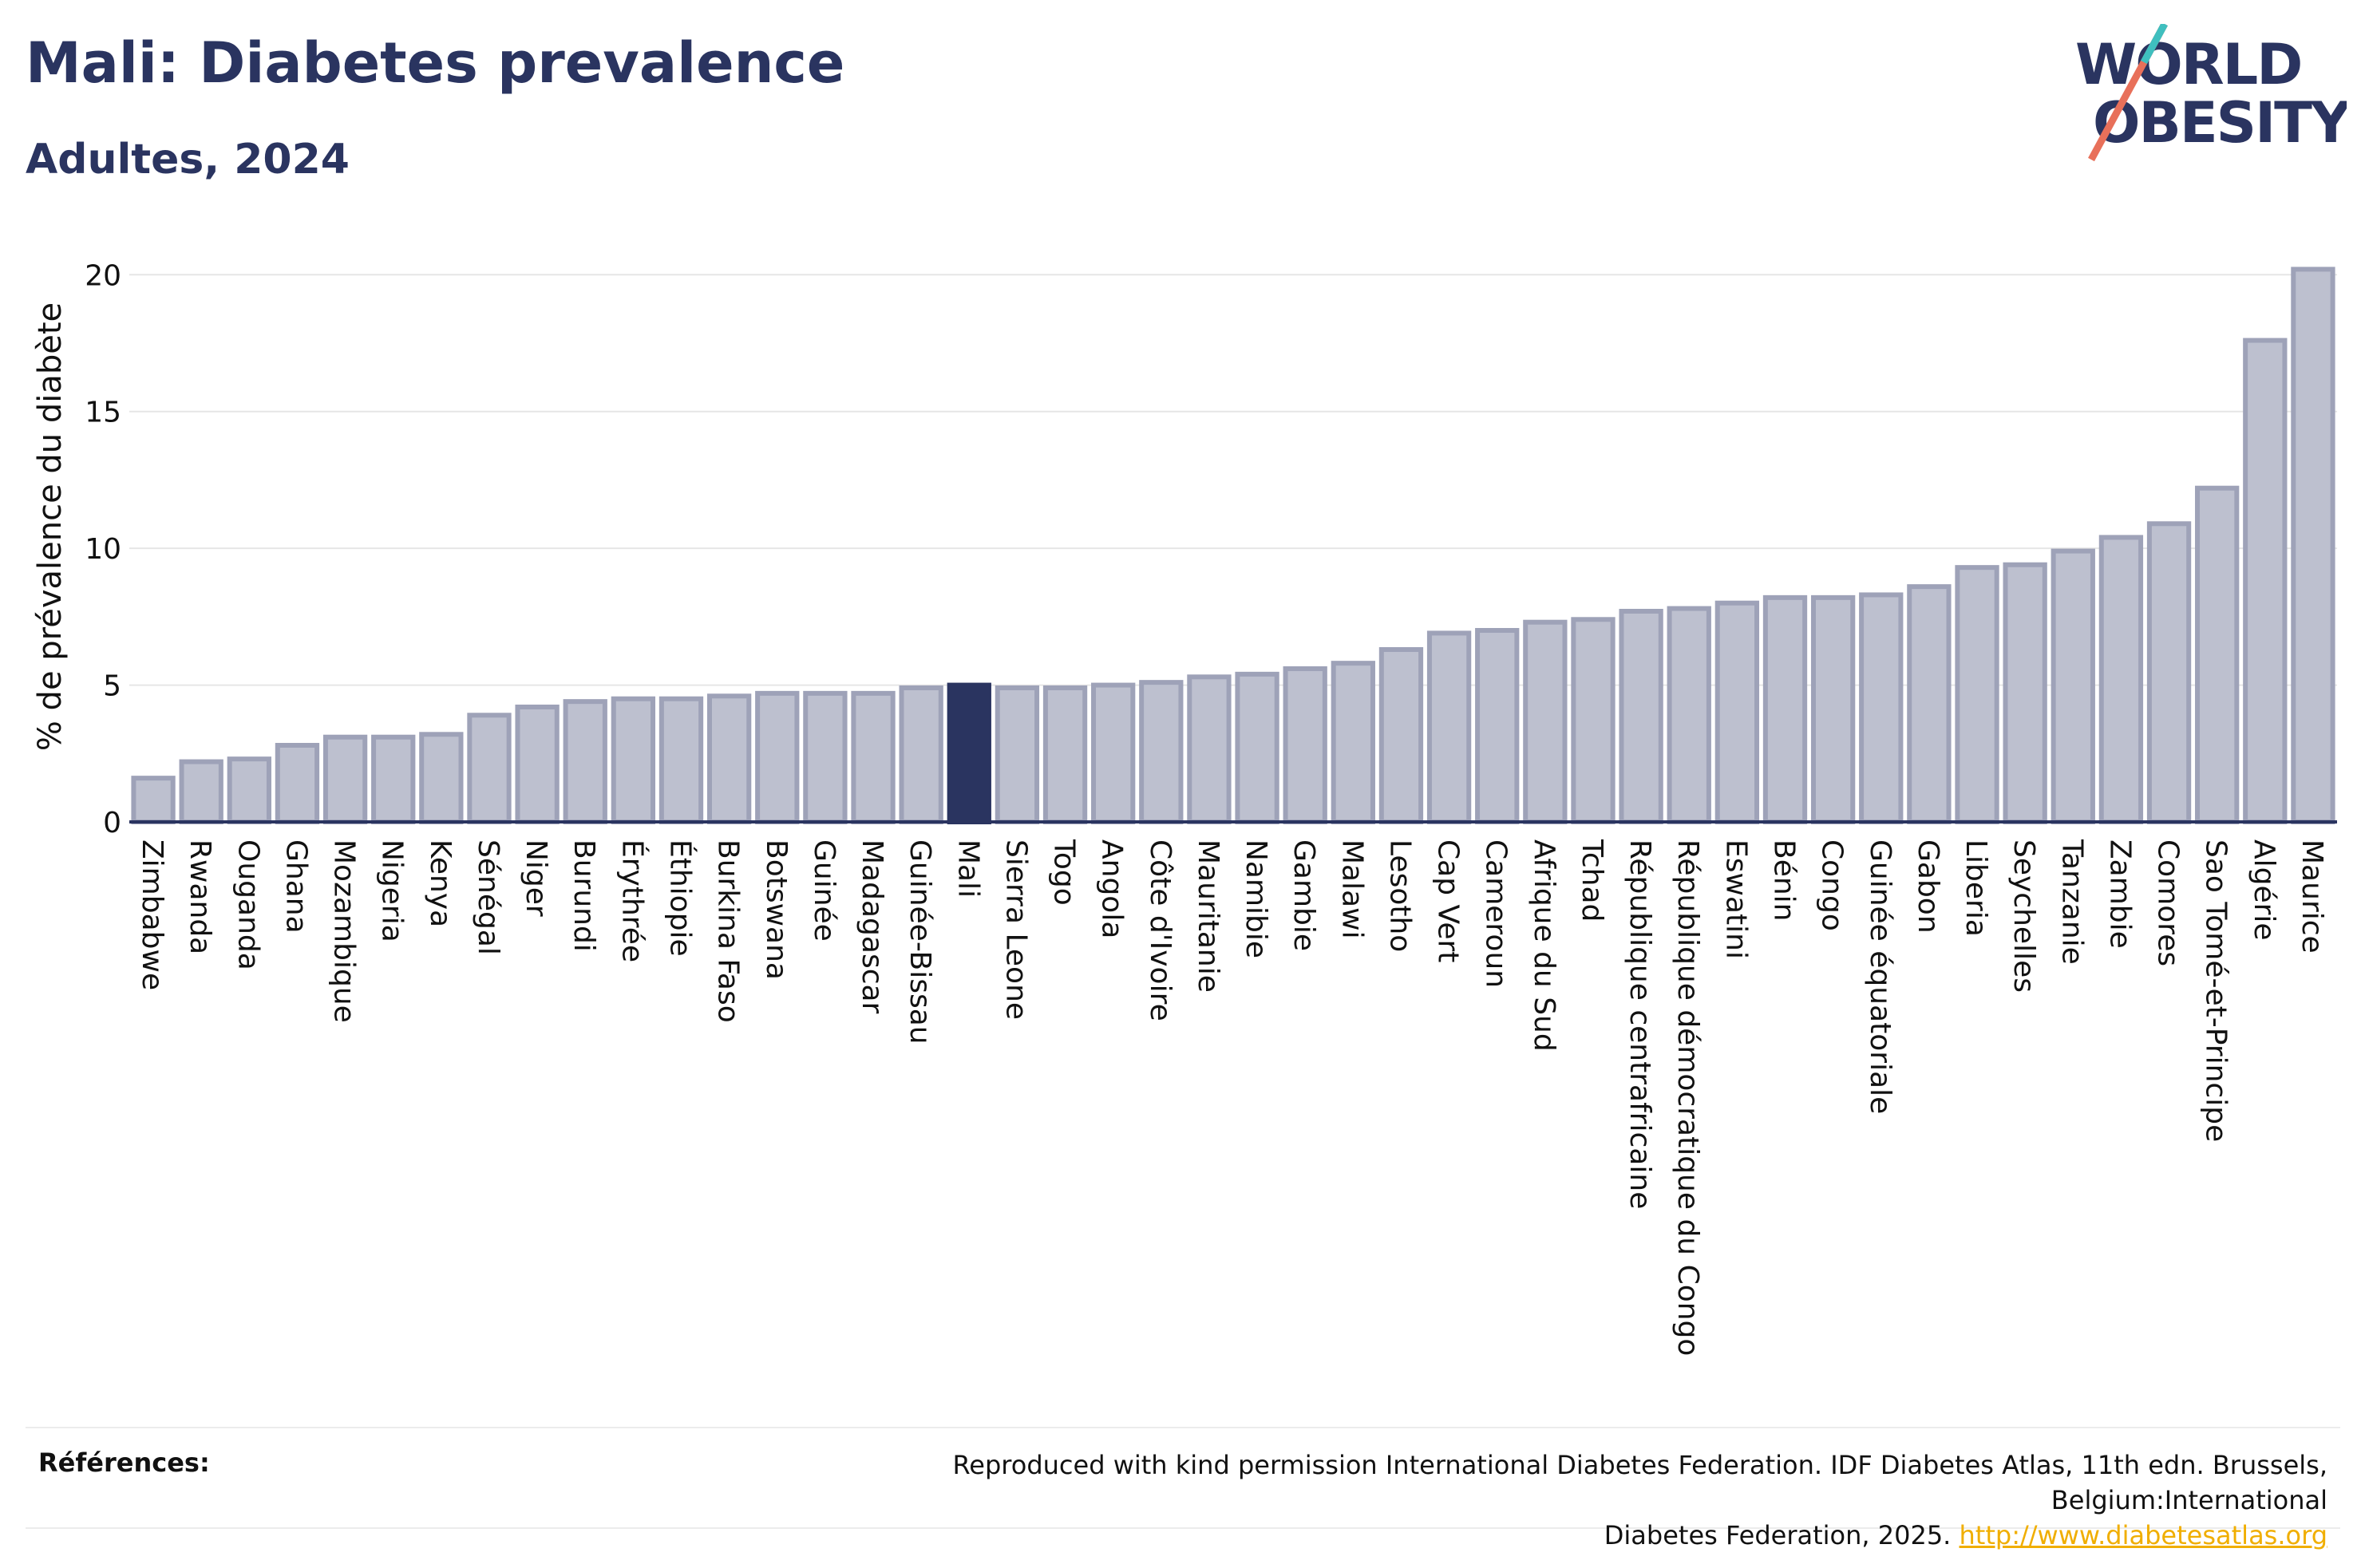  What do you see at coordinates (201, 791) in the screenshot?
I see `bar-rwanda` at bounding box center [201, 791].